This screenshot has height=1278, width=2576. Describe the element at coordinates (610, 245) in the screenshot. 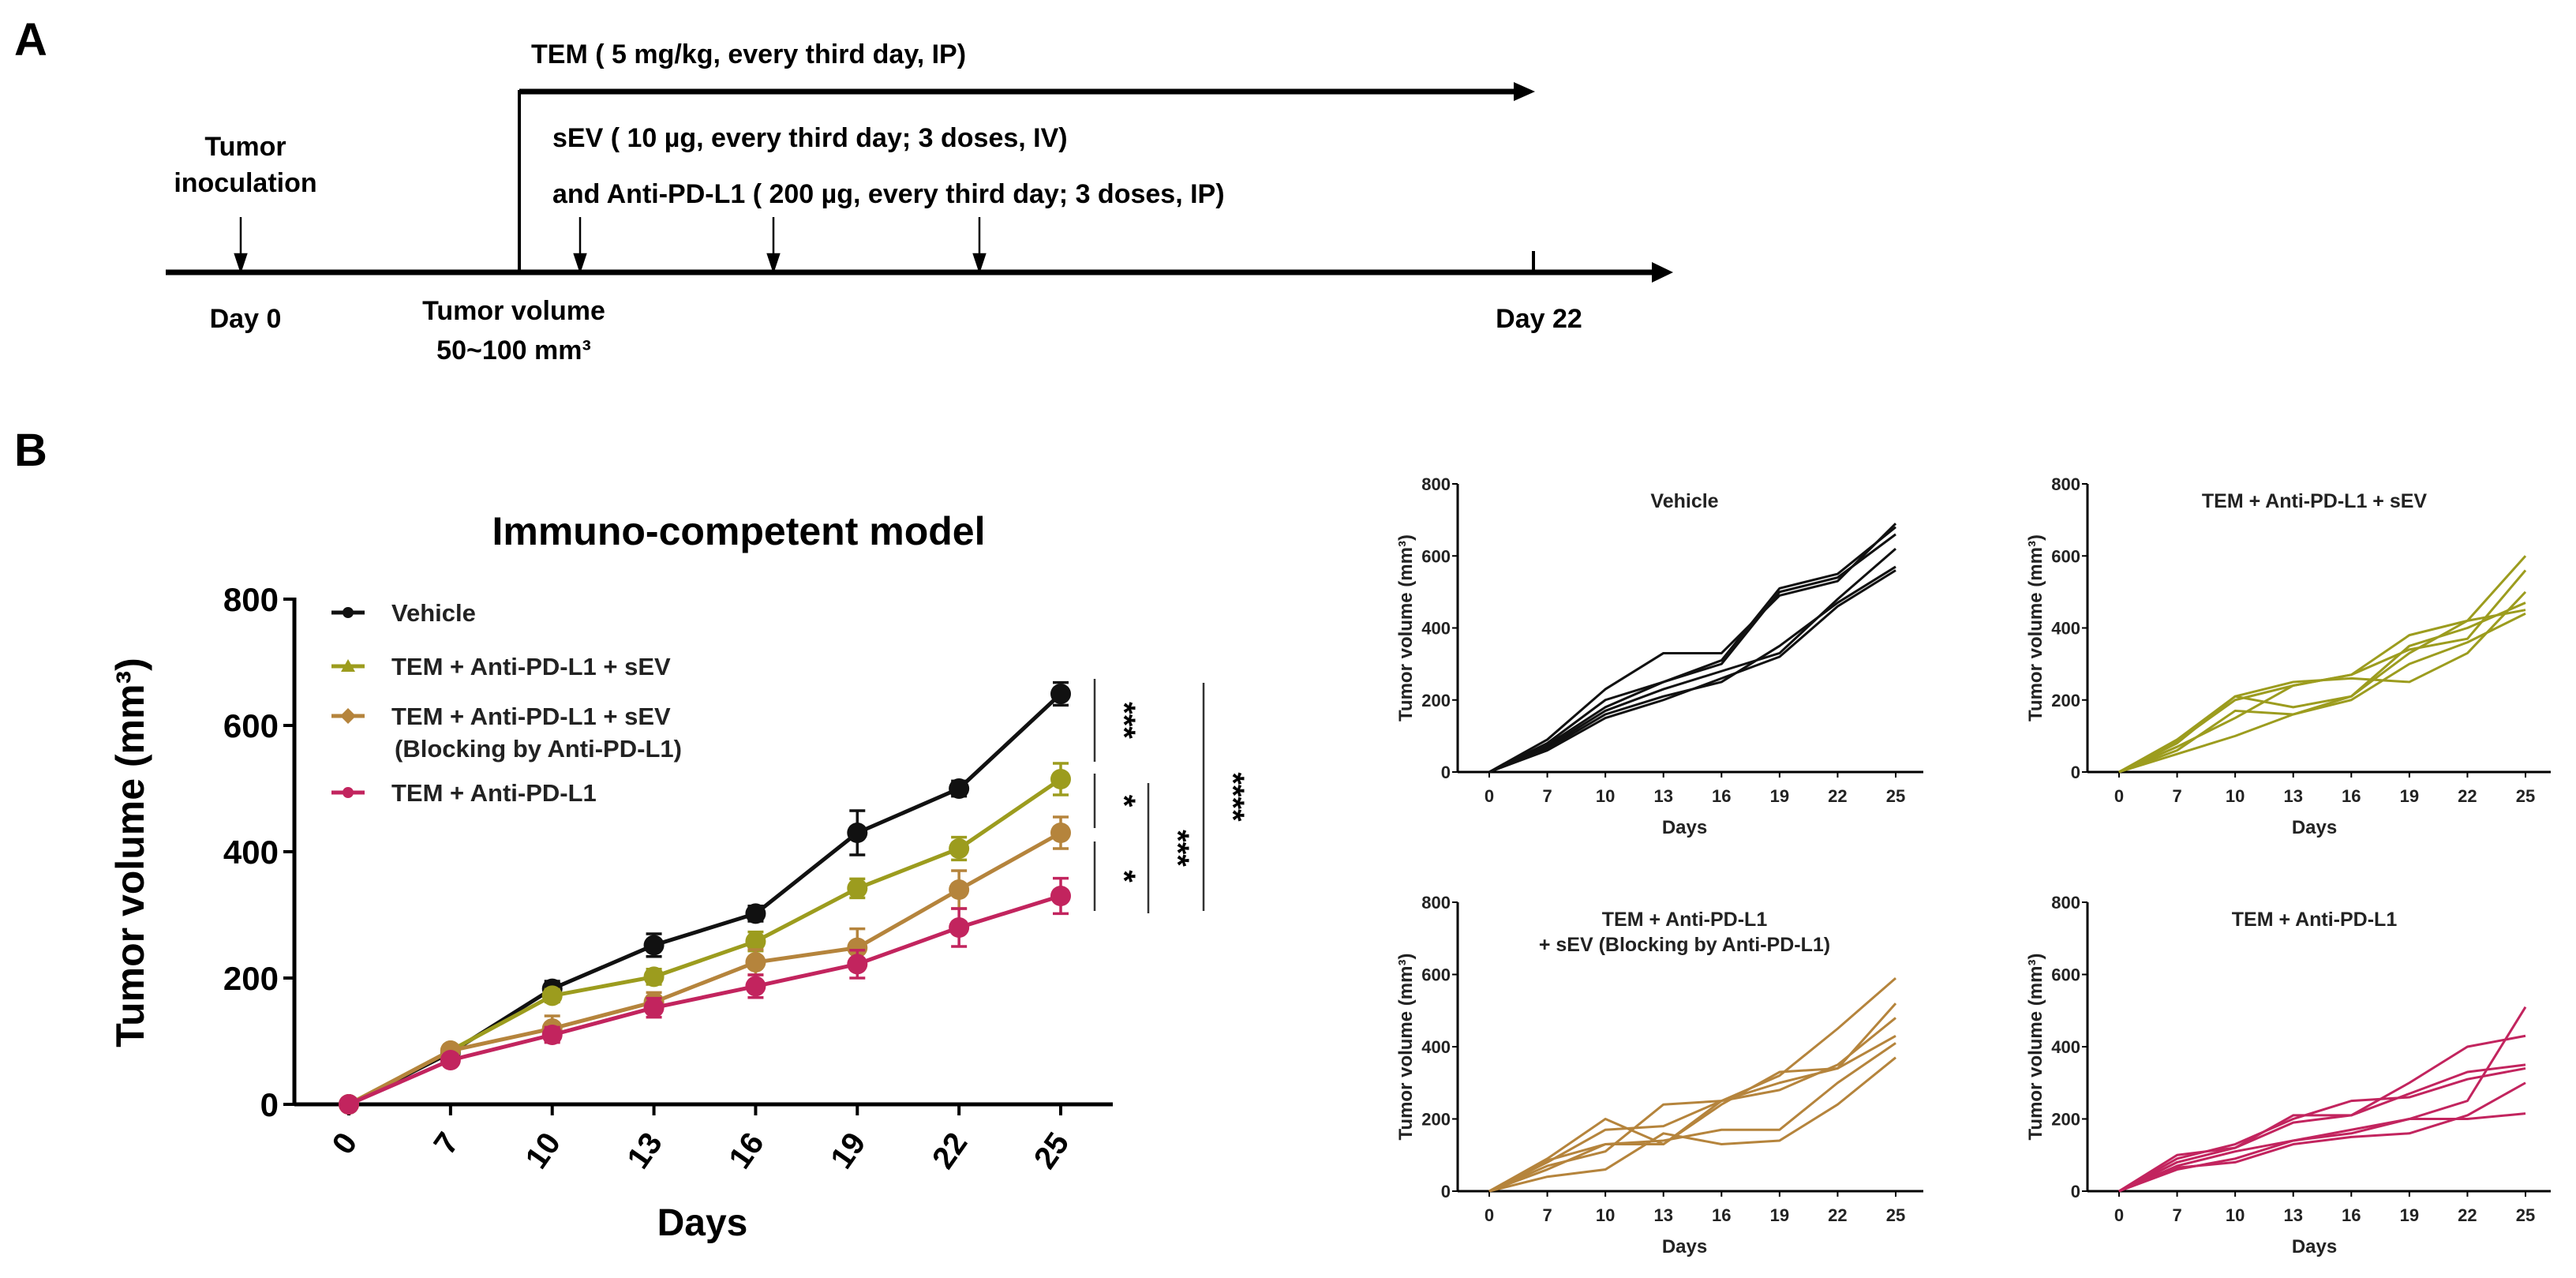

I see `dose-arrows` at that location.